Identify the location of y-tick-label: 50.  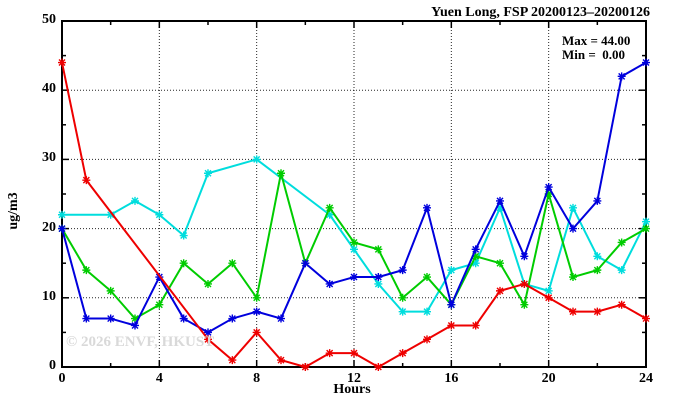
(49, 19).